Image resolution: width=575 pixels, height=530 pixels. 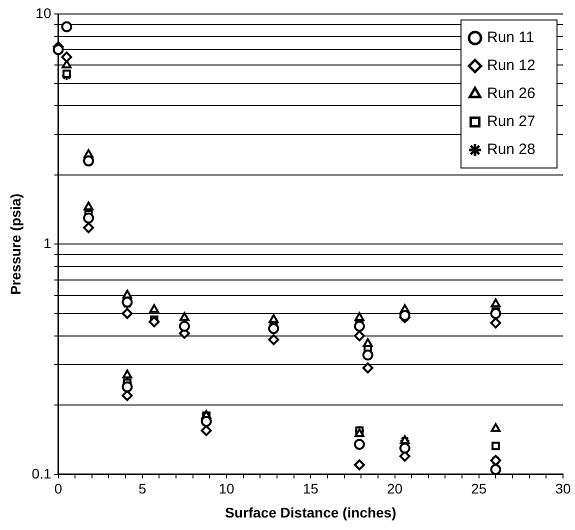 What do you see at coordinates (511, 93) in the screenshot?
I see `legend-label: Run 26` at bounding box center [511, 93].